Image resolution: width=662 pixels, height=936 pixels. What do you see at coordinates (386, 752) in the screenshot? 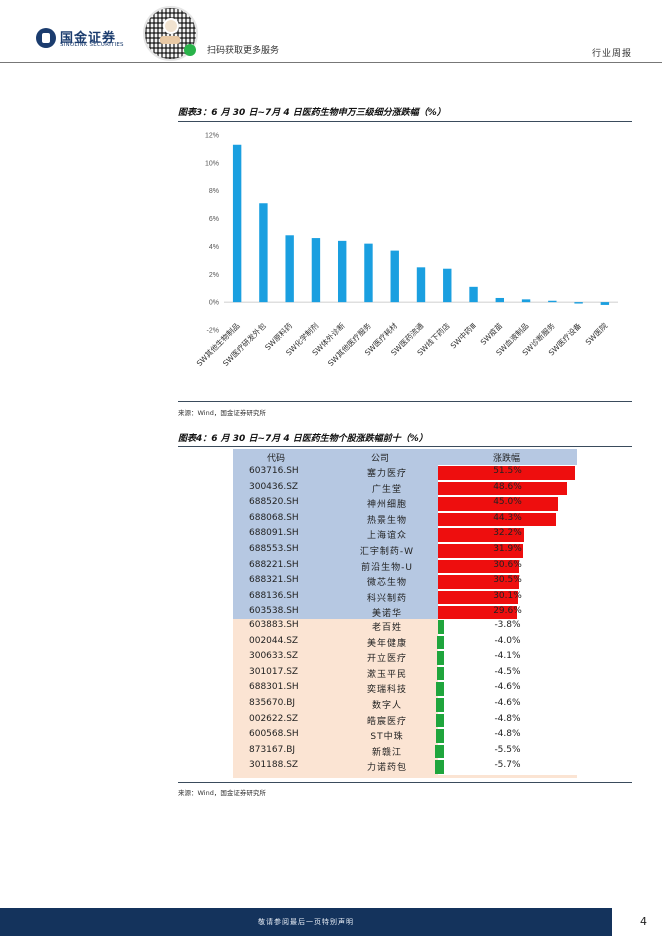
I see `company-name: 新赣江` at bounding box center [386, 752].